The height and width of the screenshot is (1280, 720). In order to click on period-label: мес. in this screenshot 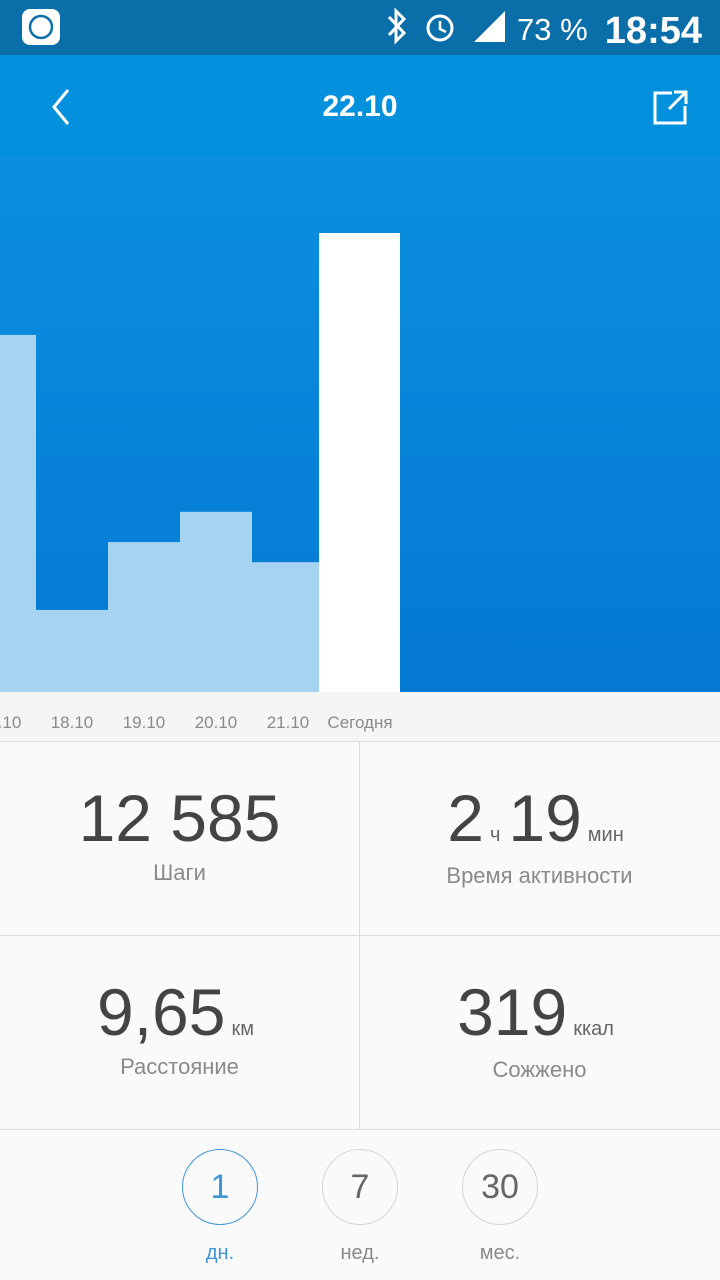, I will do `click(500, 1253)`.